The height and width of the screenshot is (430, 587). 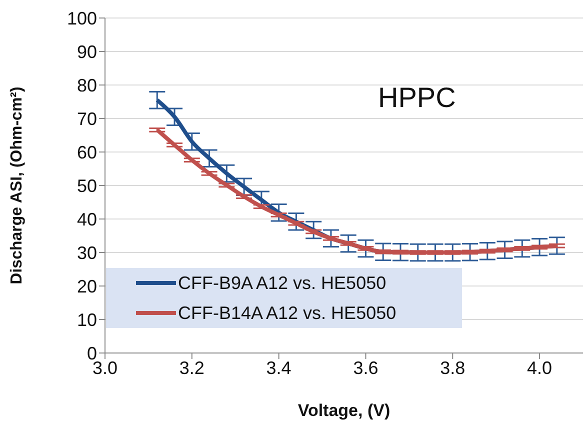 What do you see at coordinates (86, 286) in the screenshot?
I see `y-tick-label: 20` at bounding box center [86, 286].